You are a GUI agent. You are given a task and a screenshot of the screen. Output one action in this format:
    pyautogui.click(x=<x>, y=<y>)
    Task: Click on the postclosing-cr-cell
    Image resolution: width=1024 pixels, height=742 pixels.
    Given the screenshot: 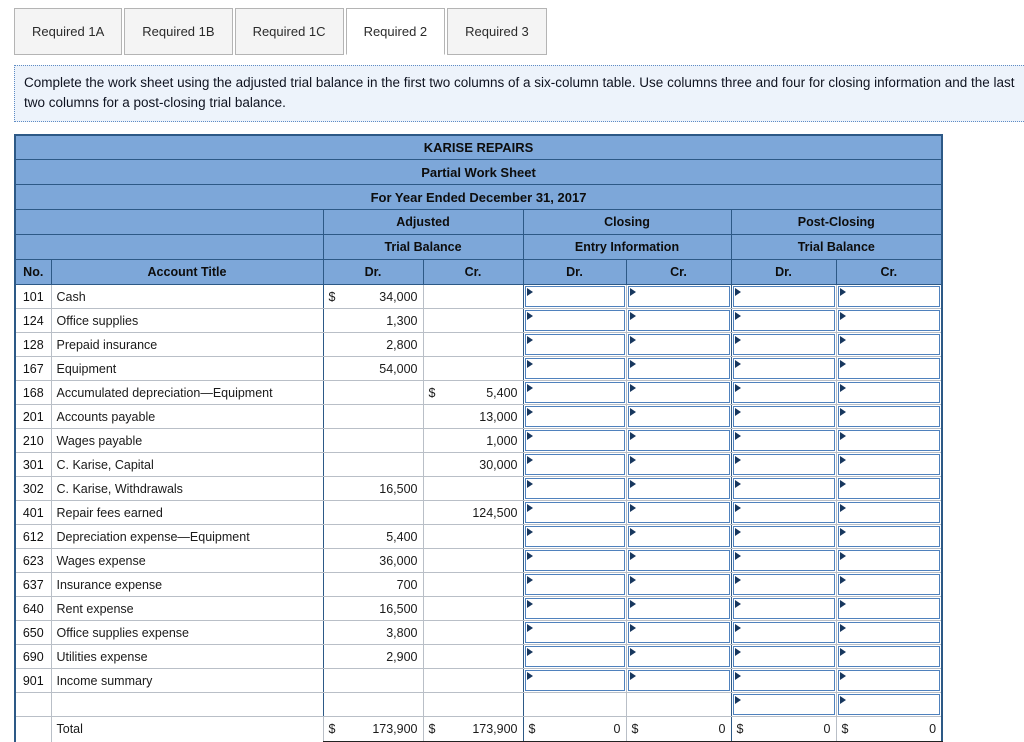 What is the action you would take?
    pyautogui.click(x=889, y=704)
    